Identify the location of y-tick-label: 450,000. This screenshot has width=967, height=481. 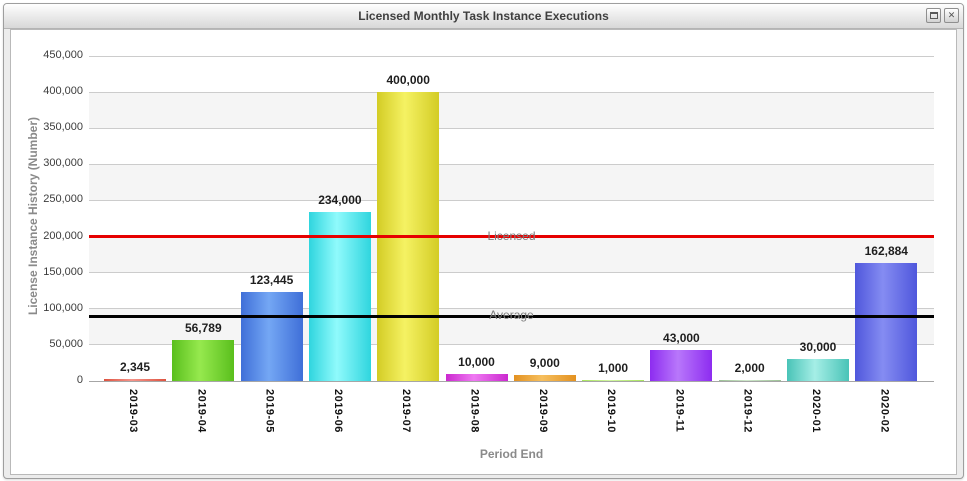
(63, 55).